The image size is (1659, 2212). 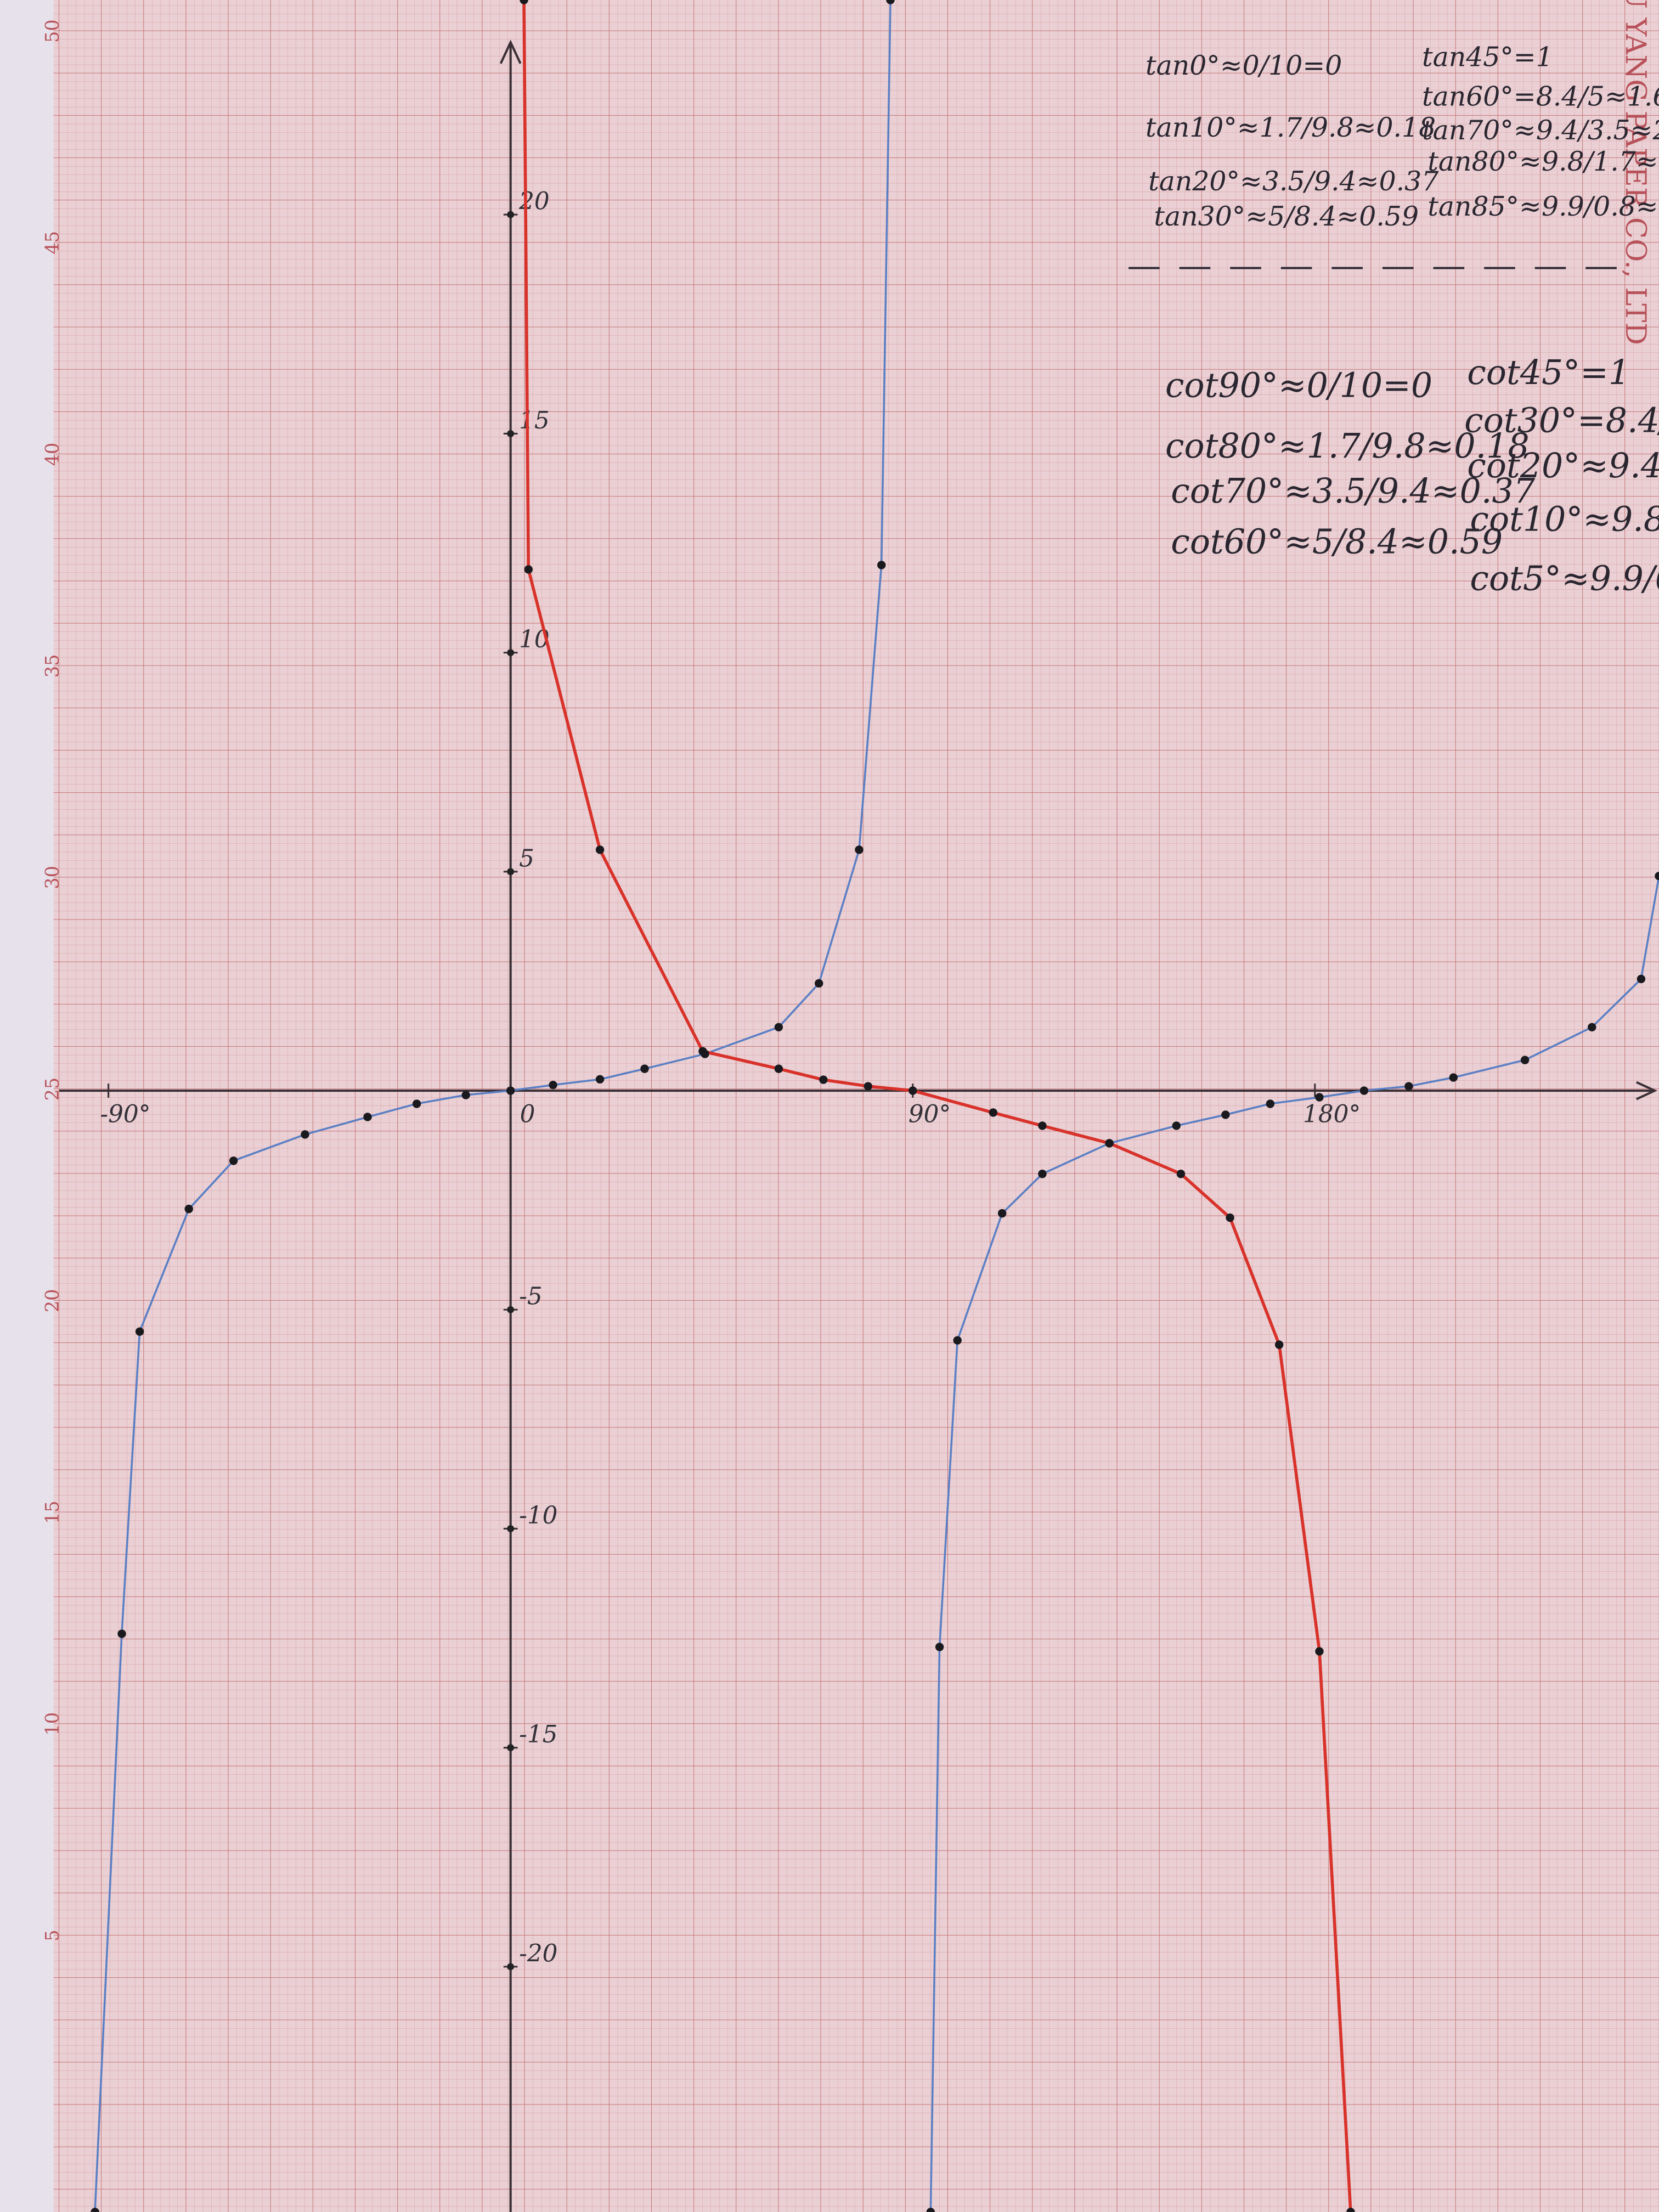 I want to click on y-tick-label: -5, so click(x=531, y=1297).